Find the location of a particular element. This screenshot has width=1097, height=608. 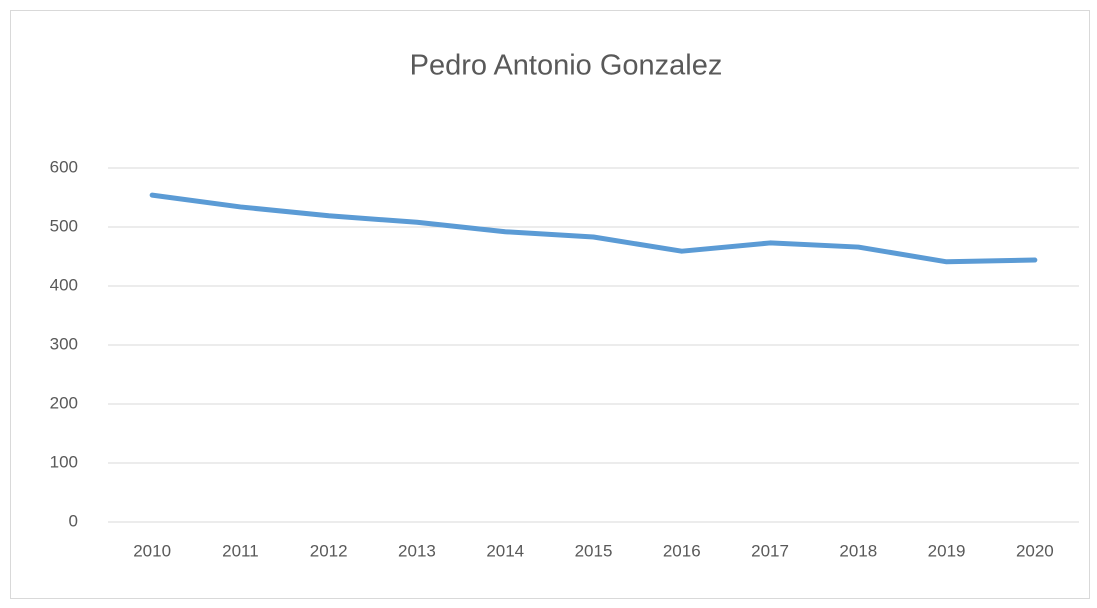

y-tick-label: 500 is located at coordinates (64, 225).